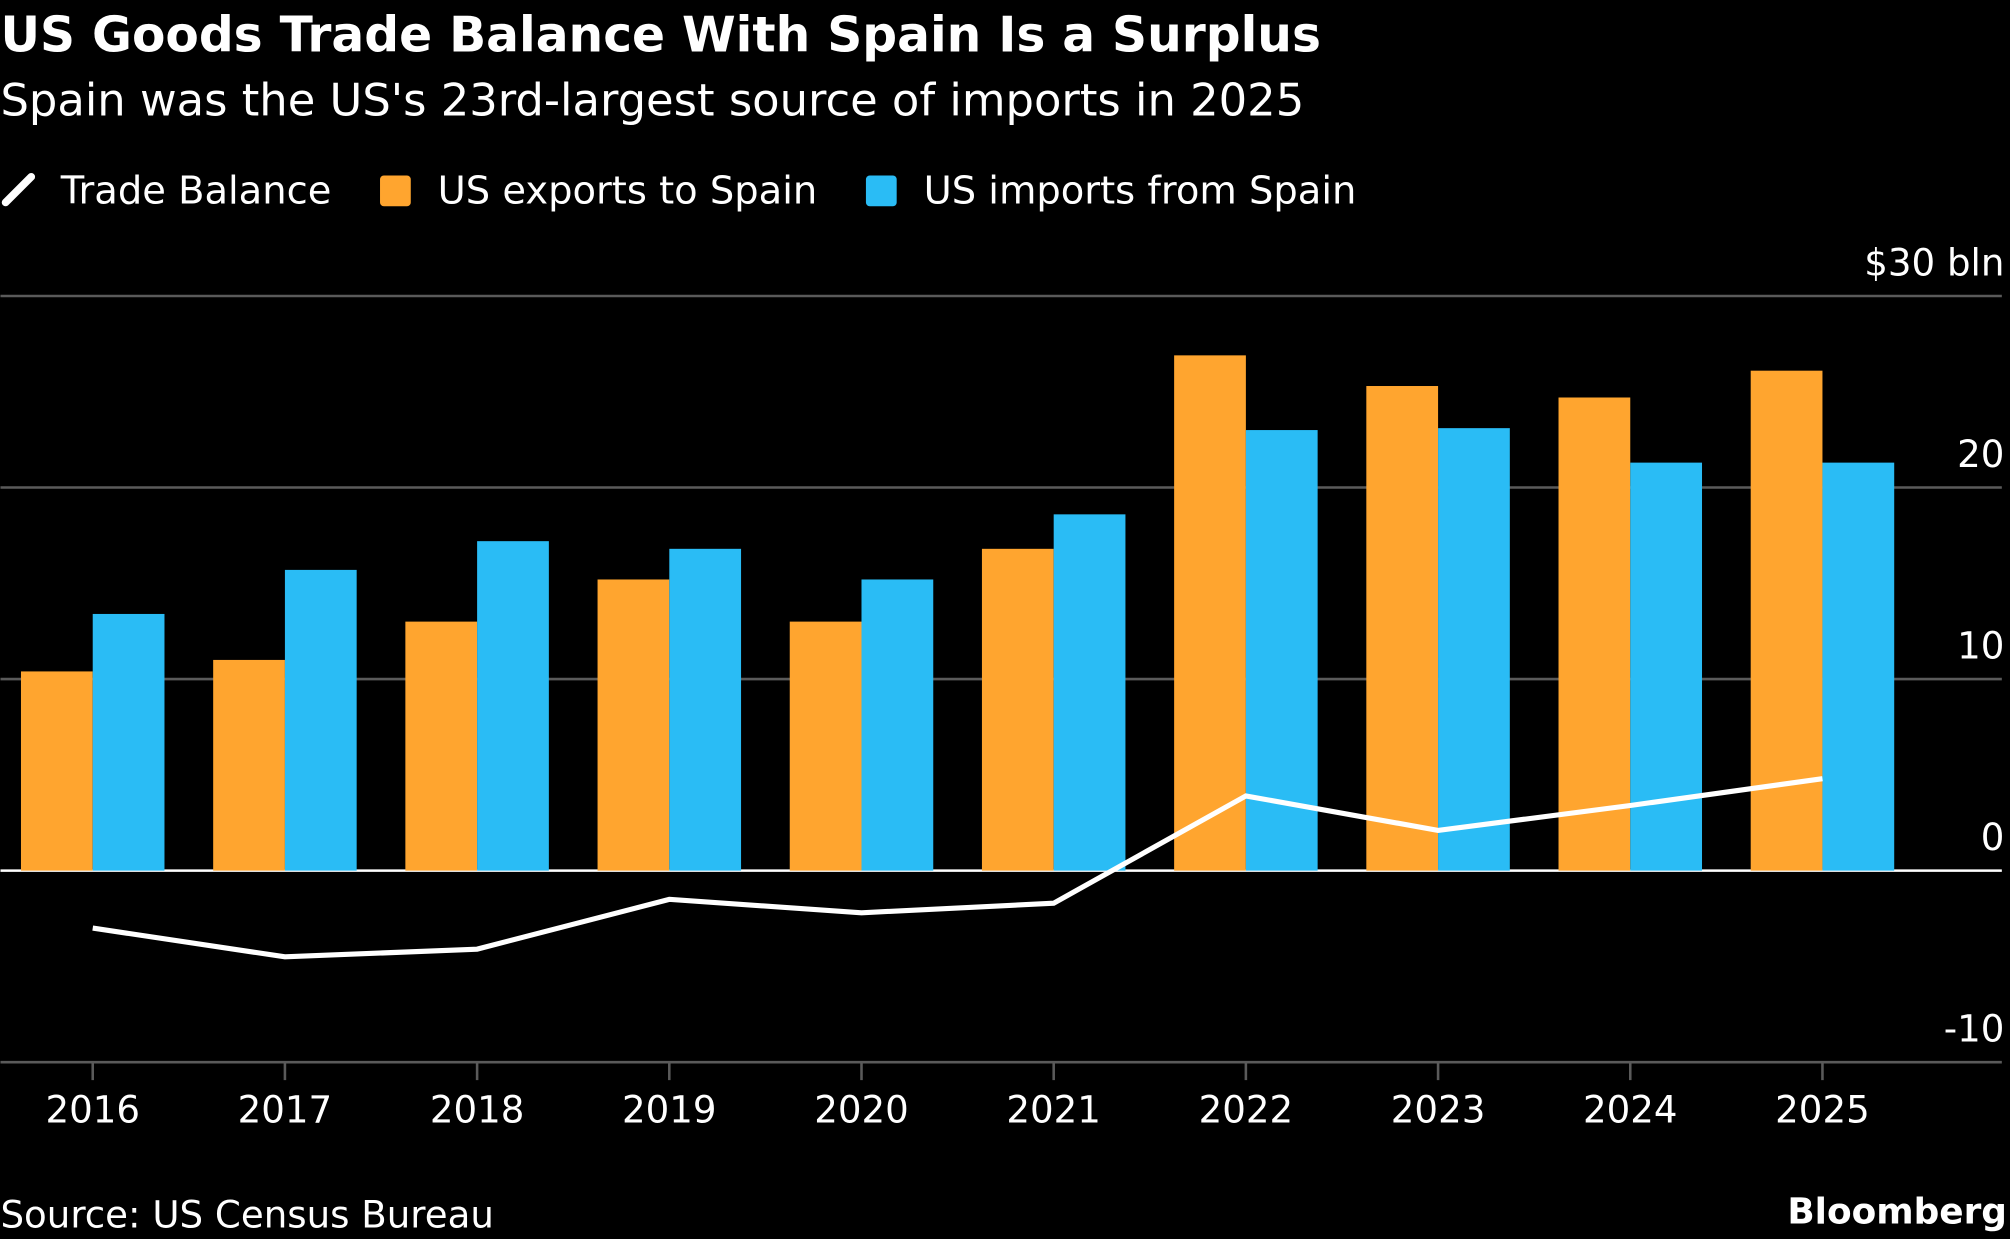 The image size is (2010, 1239). What do you see at coordinates (246, 1214) in the screenshot?
I see `source-note: Source: US Census Bureau` at bounding box center [246, 1214].